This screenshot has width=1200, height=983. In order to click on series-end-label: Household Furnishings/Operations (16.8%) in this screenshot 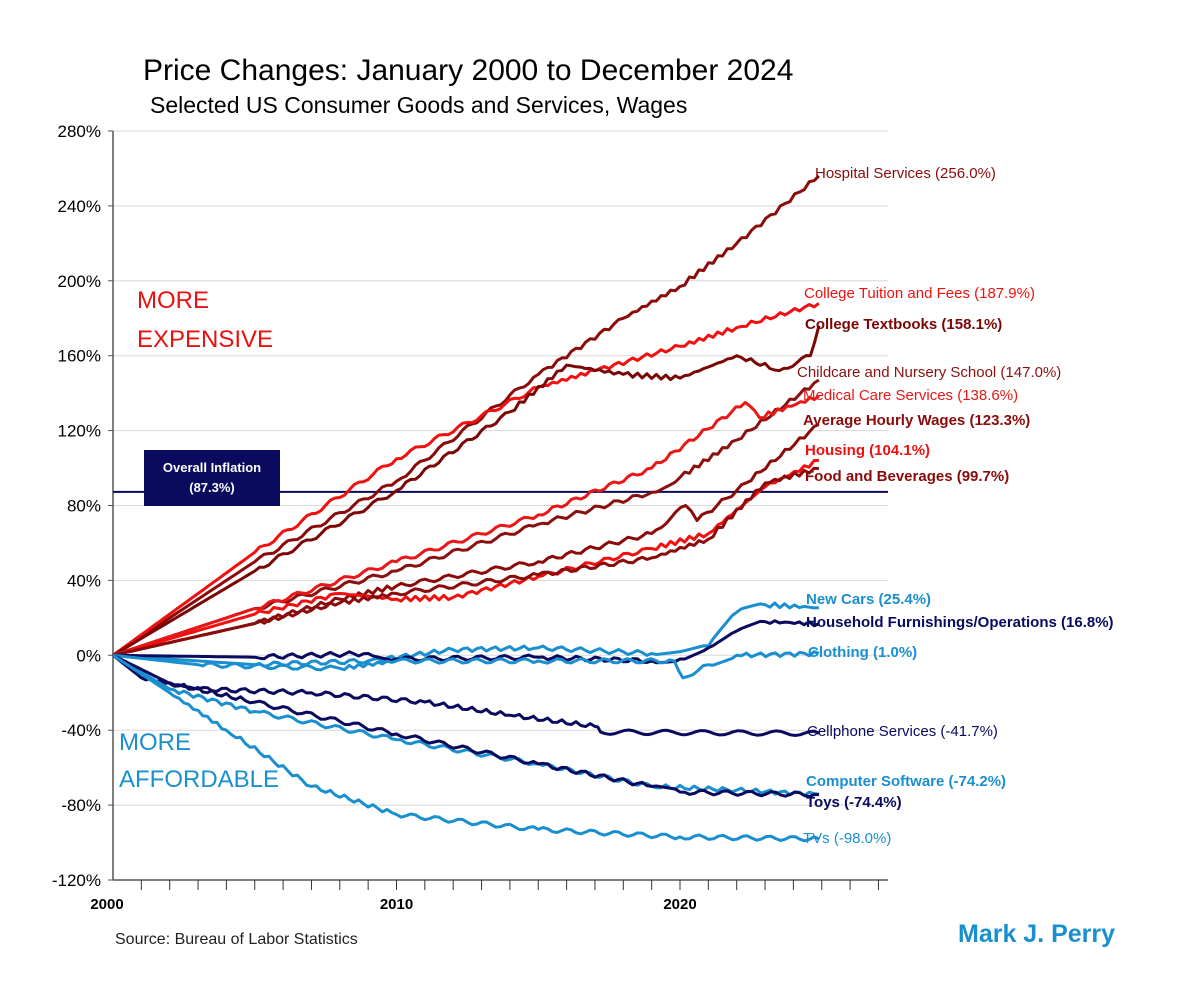, I will do `click(960, 622)`.